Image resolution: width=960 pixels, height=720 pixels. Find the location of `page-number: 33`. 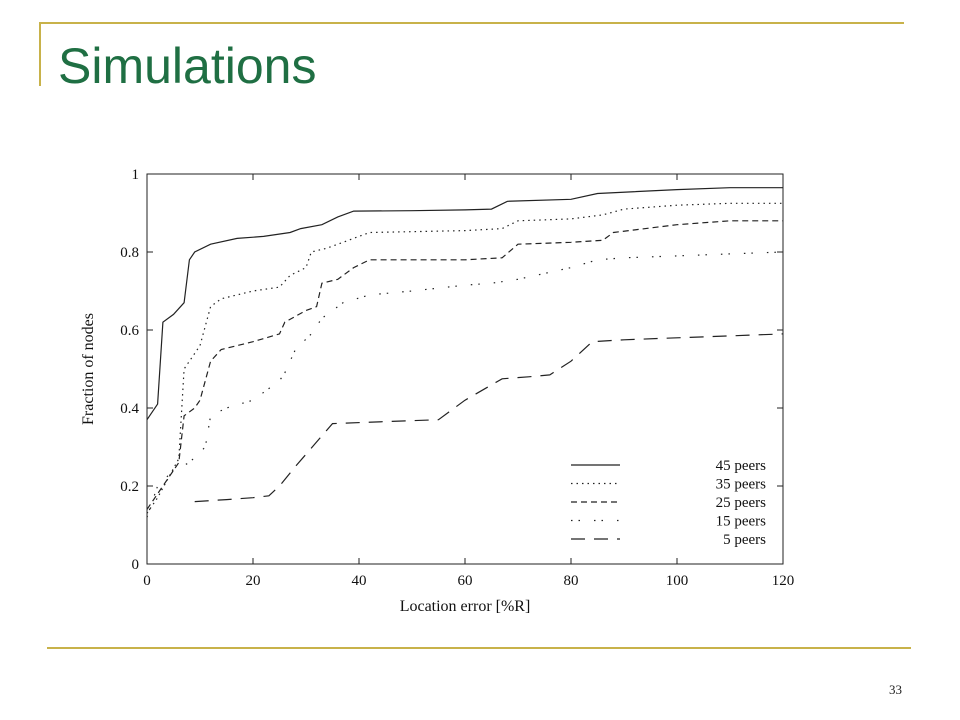

page-number: 33 is located at coordinates (895, 689).